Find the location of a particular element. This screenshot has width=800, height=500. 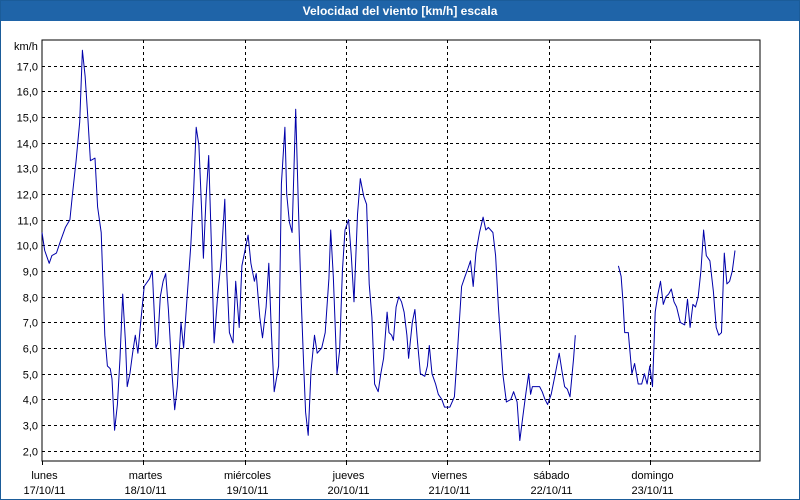

y-tick-label: 3,0 is located at coordinates (30, 427).